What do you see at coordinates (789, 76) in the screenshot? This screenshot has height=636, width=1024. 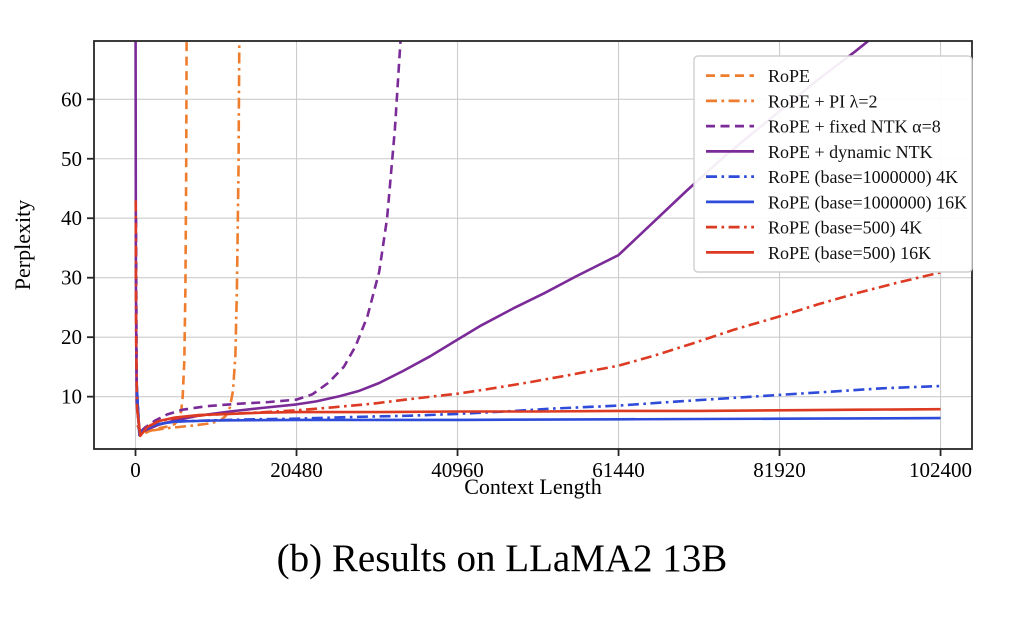 I see `legend-label: RoPE` at bounding box center [789, 76].